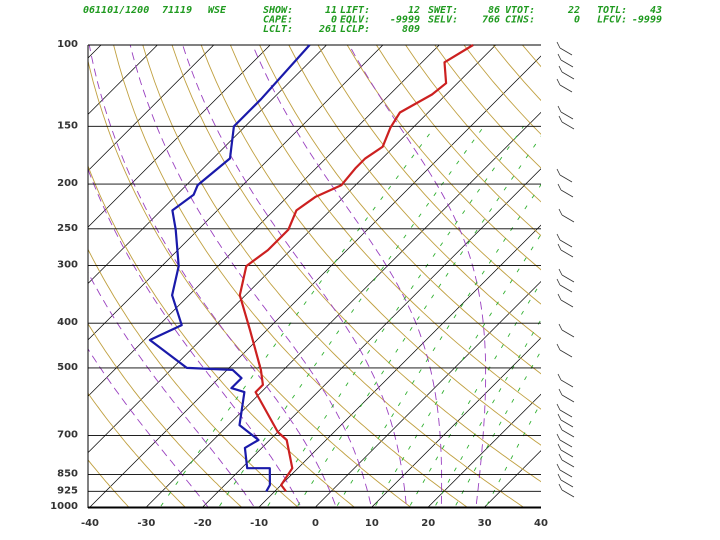 The height and width of the screenshot is (540, 720). I want to click on y-tick-label: 300, so click(67, 264).